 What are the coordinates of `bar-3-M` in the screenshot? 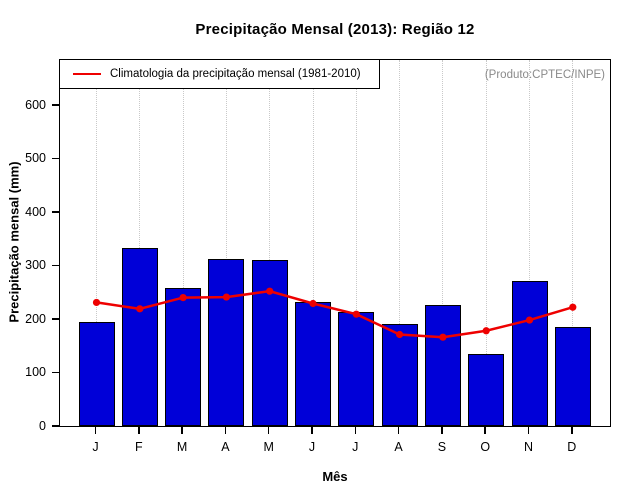 It's located at (183, 356).